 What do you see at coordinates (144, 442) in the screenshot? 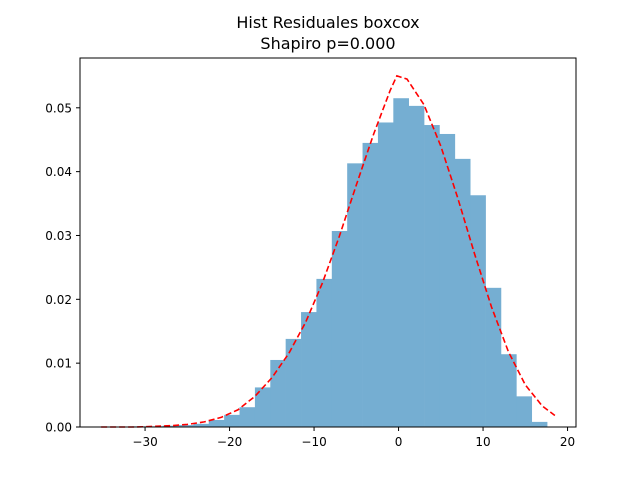
I see `x-tick-label: −30` at bounding box center [144, 442].